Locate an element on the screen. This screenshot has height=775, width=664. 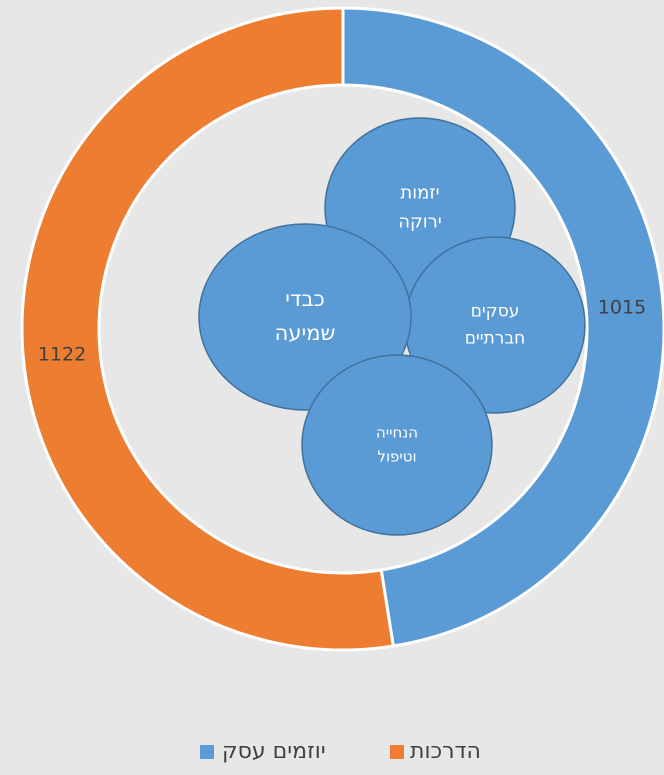
annotation-bubble is located at coordinates (397, 445).